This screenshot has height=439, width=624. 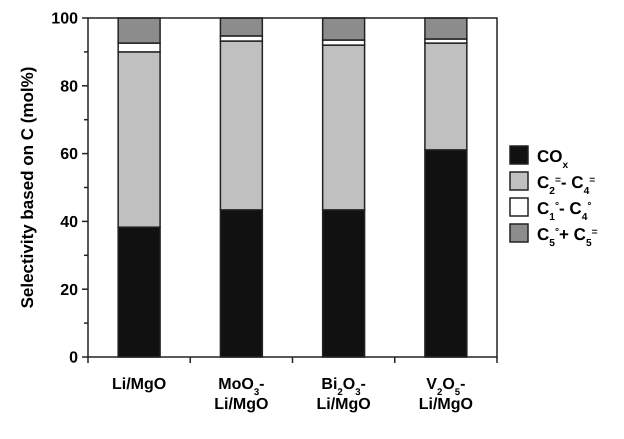 I want to click on x-tick-label: Bi$_{2}$O$_{3}$- Li/MgO, so click(x=343, y=394).